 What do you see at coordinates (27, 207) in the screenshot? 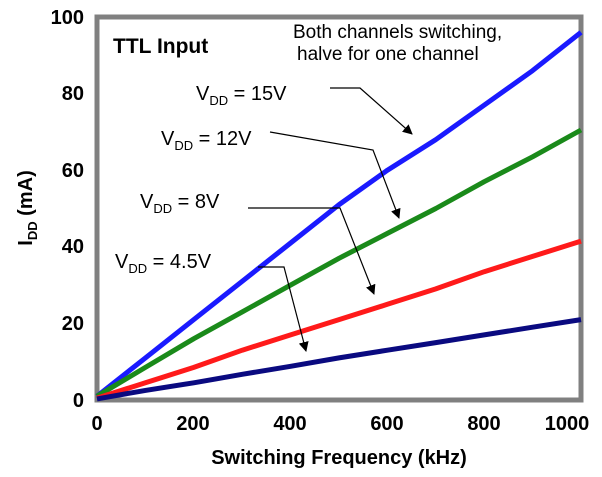
I see `y-axis-label: IDD (mA)` at bounding box center [27, 207].